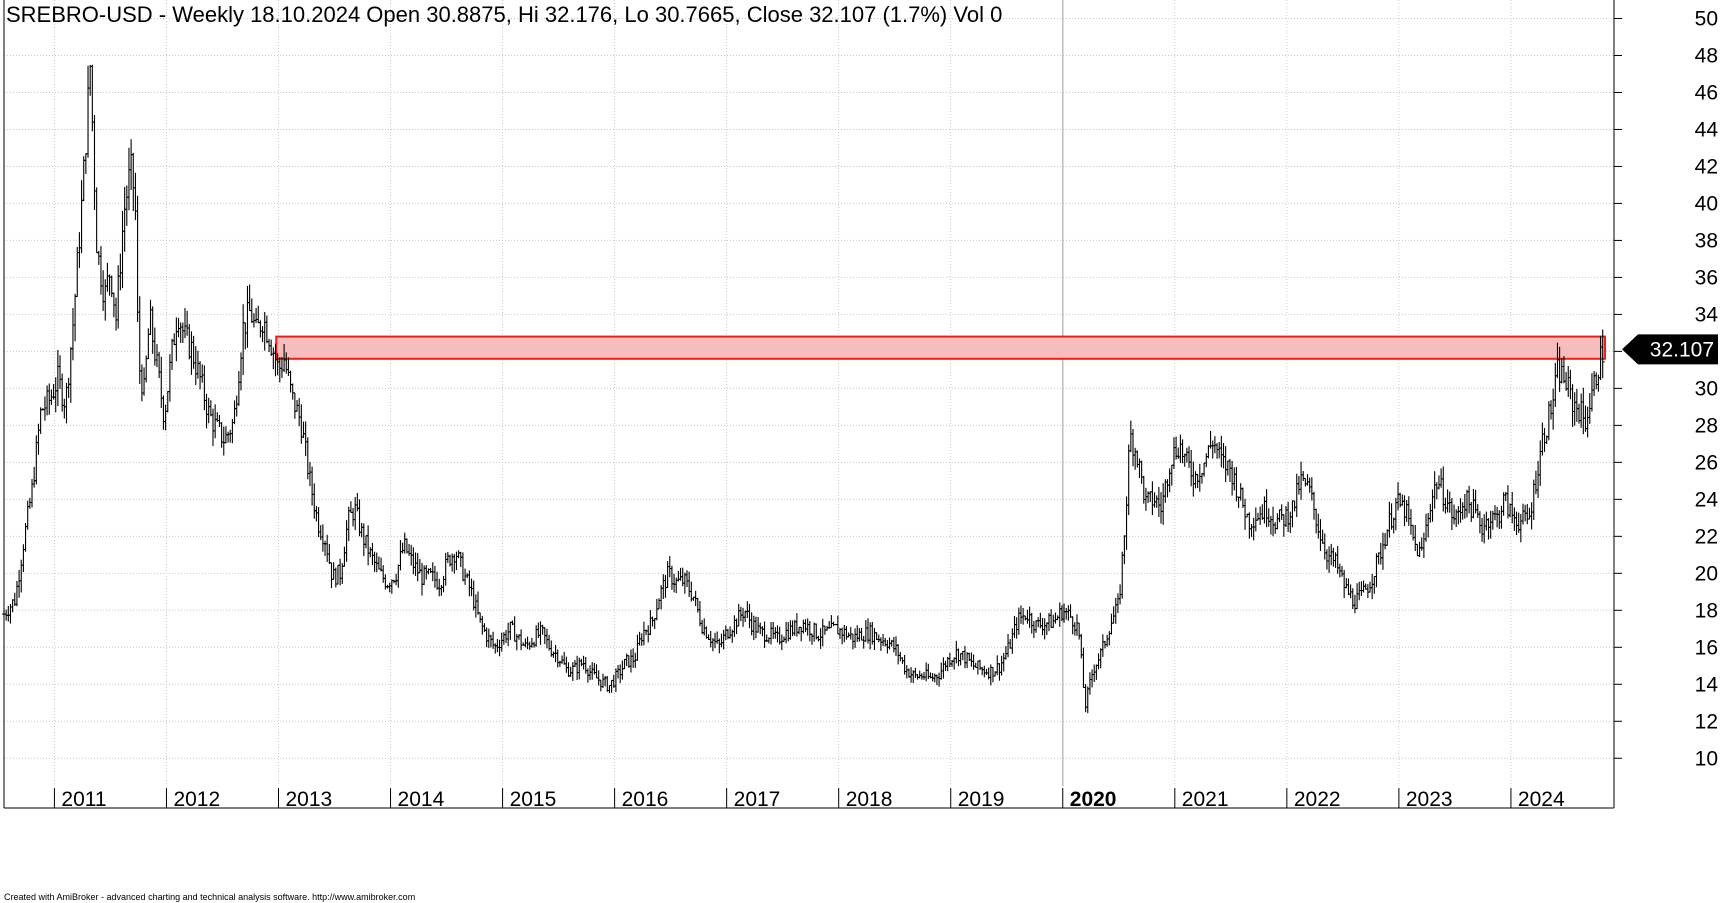  I want to click on x-tick-label: 2024, so click(1541, 799).